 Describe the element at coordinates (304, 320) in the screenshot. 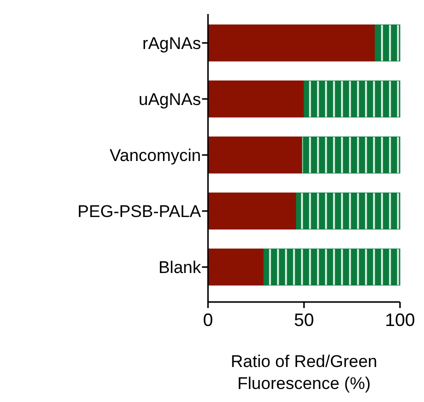

I see `x-tick-label: 50` at that location.